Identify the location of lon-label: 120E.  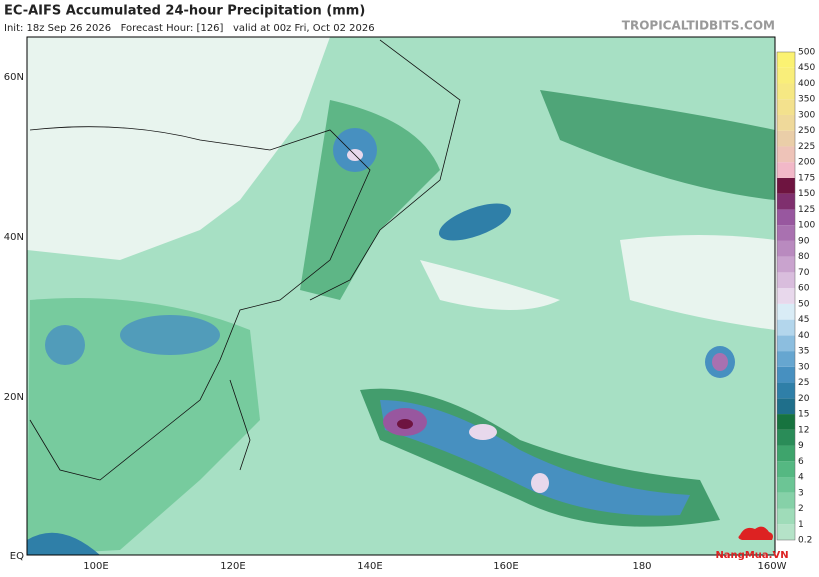
(232, 566).